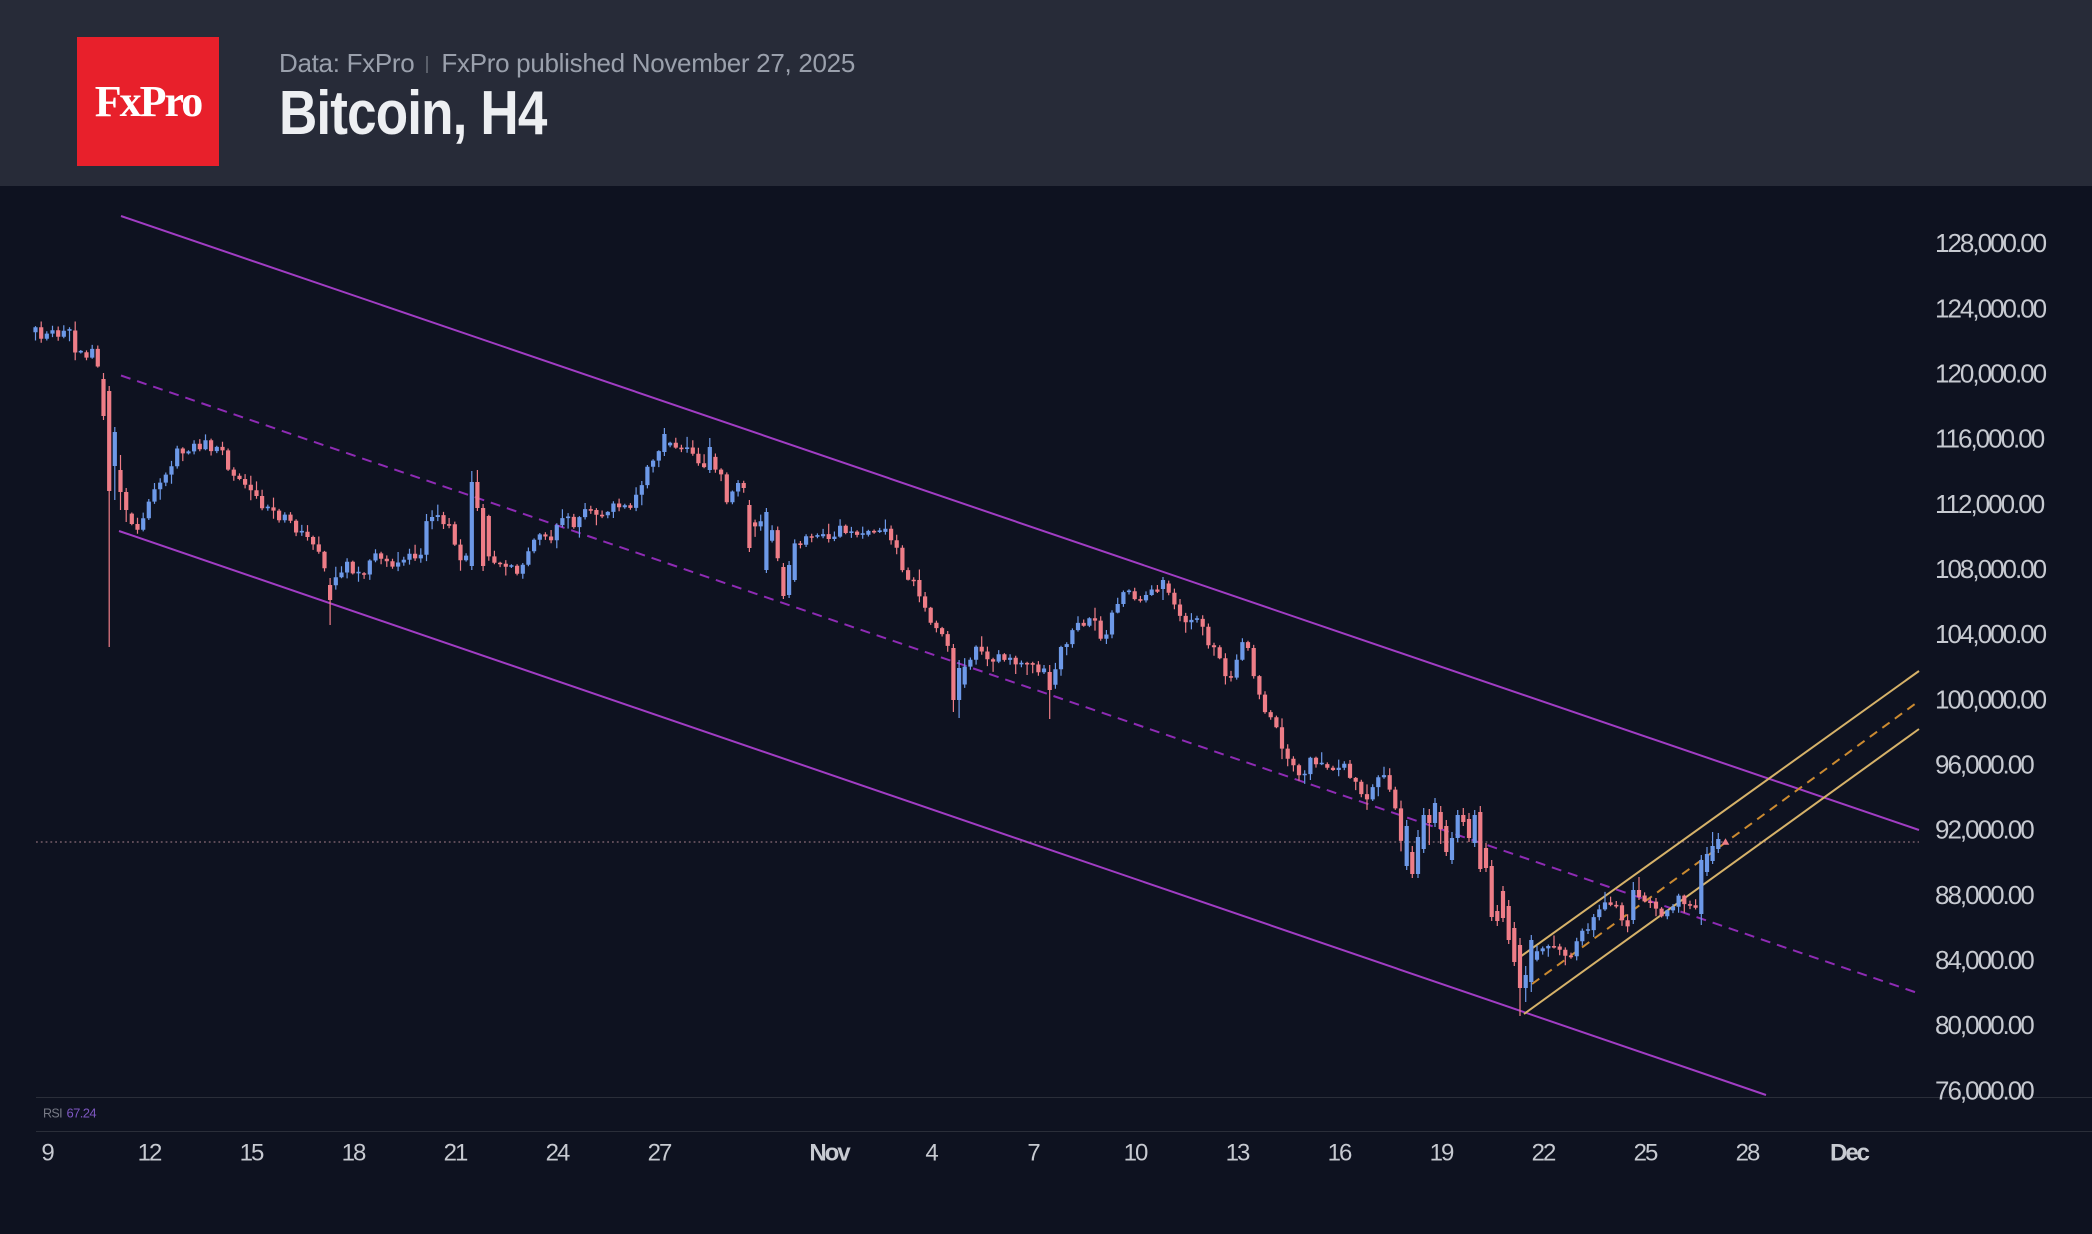 The width and height of the screenshot is (2092, 1234). What do you see at coordinates (150, 1153) in the screenshot?
I see `svg-text: 12` at bounding box center [150, 1153].